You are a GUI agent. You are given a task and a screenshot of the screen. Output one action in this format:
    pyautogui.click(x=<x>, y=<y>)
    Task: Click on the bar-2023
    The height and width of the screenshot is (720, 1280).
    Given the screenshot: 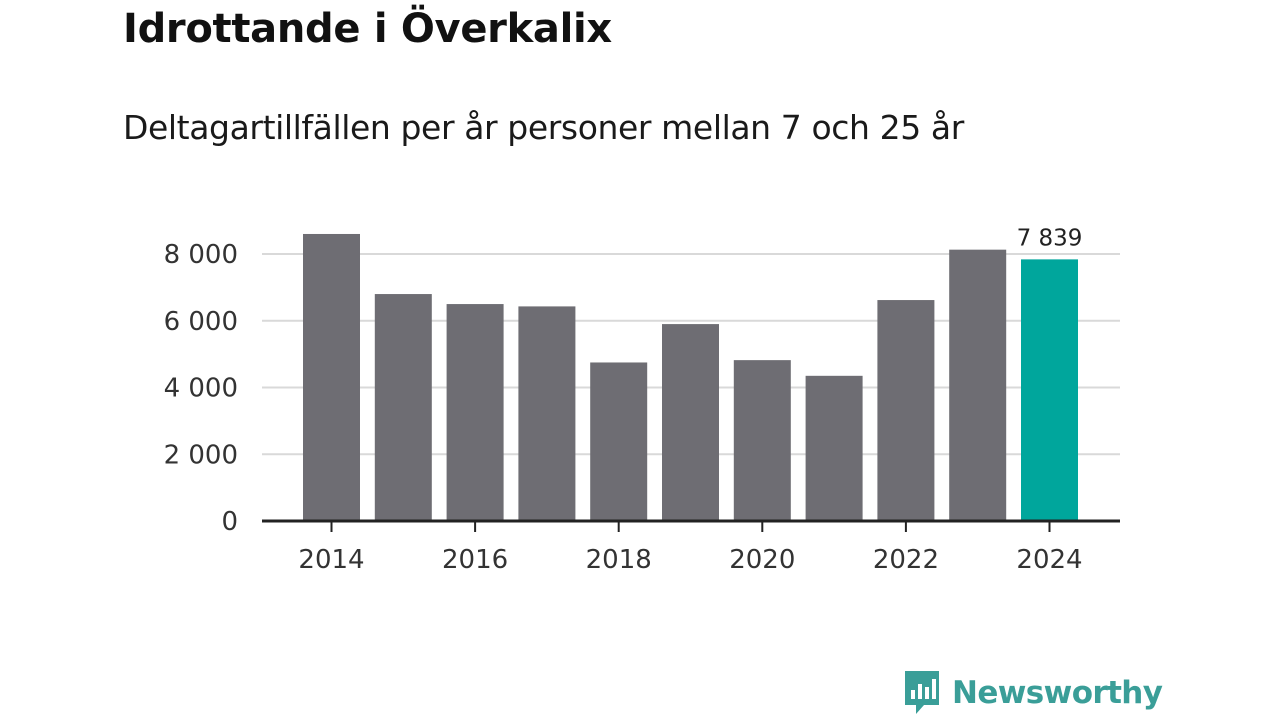 What is the action you would take?
    pyautogui.click(x=978, y=385)
    